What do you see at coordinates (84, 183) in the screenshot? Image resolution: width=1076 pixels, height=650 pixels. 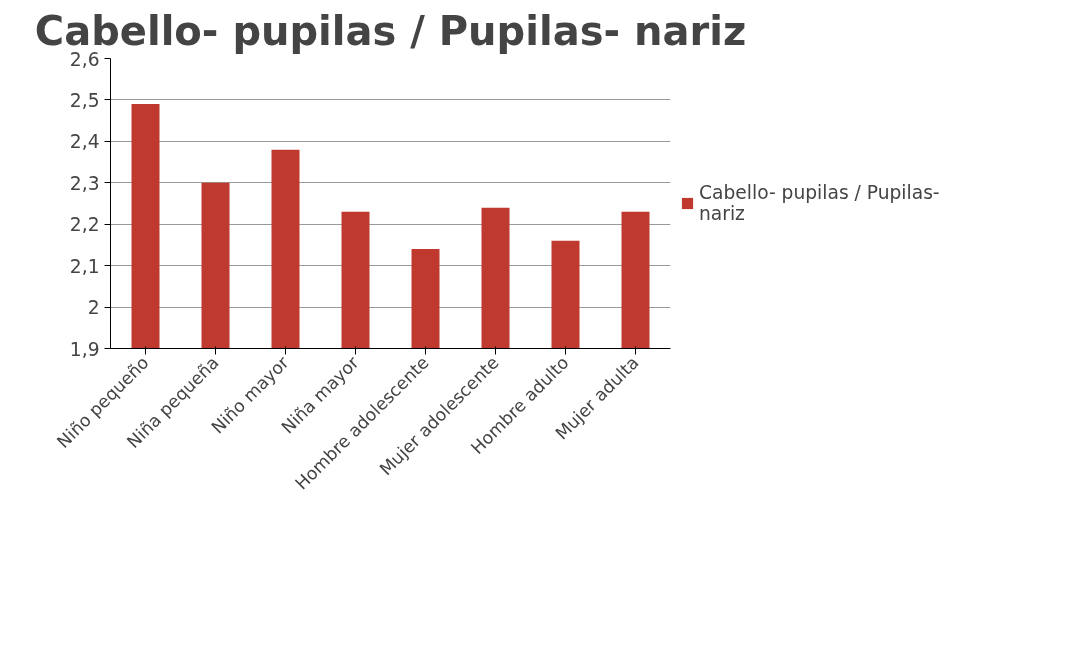 I see `y-tick-label: 2,3` at bounding box center [84, 183].